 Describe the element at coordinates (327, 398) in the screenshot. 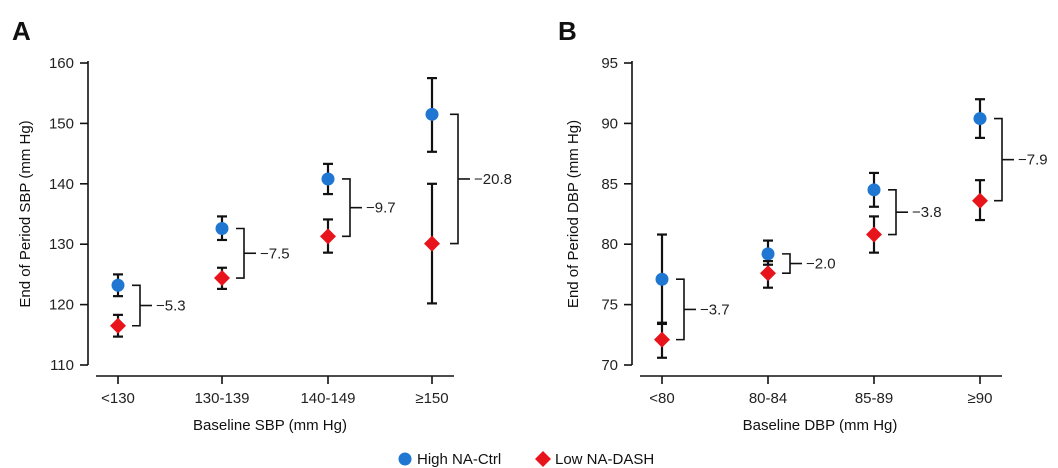

I see `x-tick-label: 140-149` at that location.